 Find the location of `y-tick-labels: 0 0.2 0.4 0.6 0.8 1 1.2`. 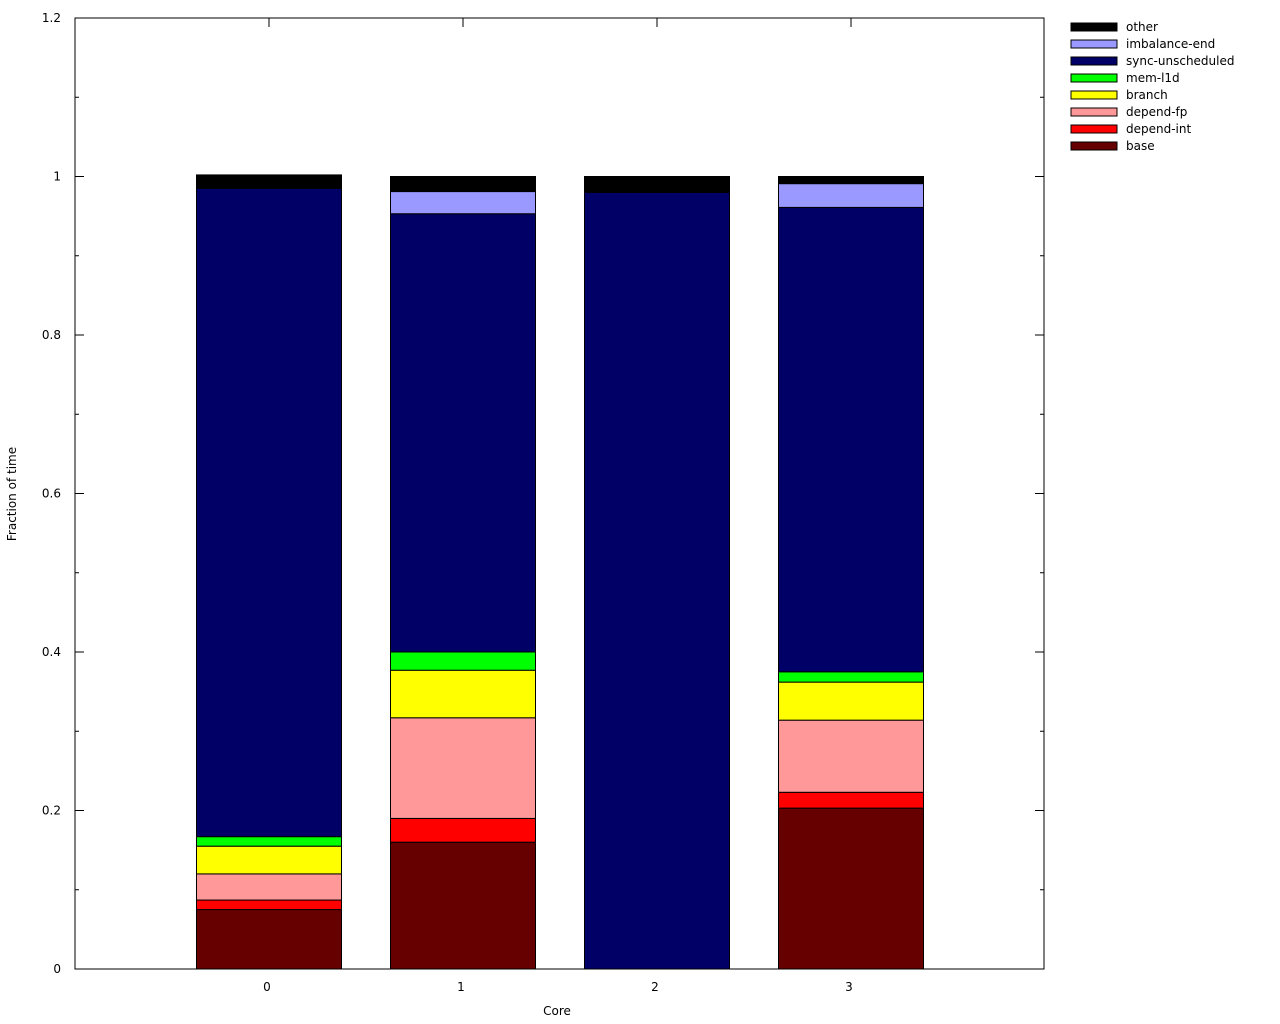

y-tick-labels: 0 0.2 0.4 0.6 0.8 1 1.2 is located at coordinates (51, 493).